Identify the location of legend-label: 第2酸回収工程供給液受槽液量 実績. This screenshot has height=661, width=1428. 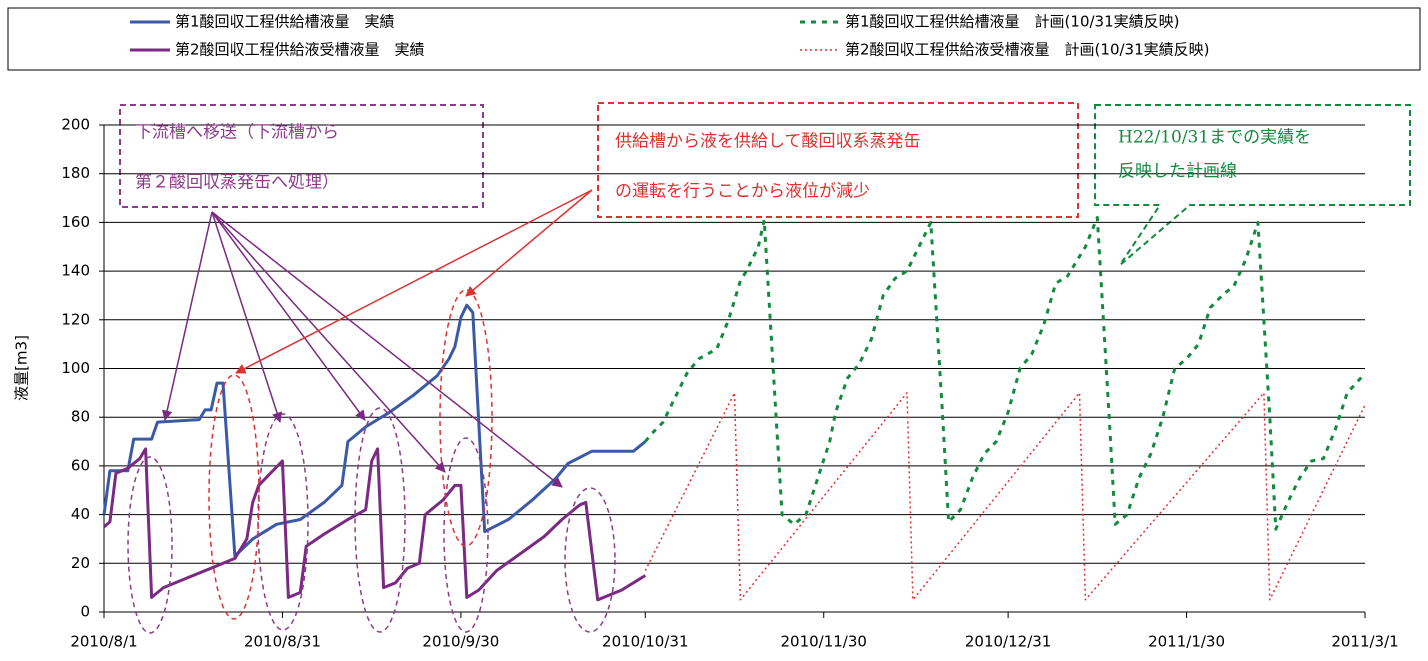
(300, 50).